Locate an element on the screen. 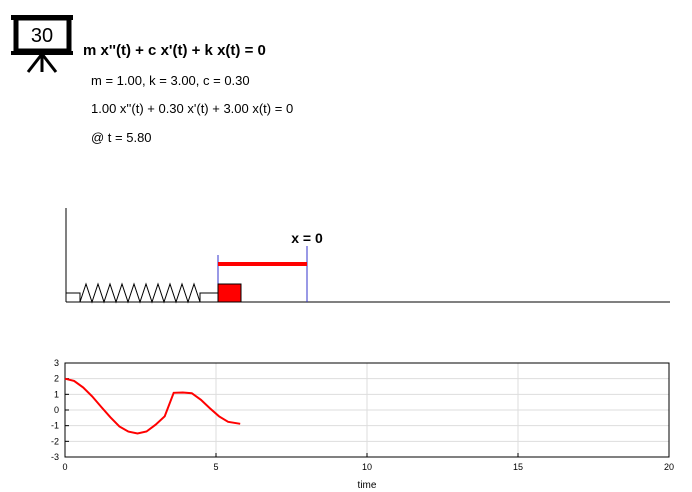  x-tick-label: 10 is located at coordinates (367, 467).